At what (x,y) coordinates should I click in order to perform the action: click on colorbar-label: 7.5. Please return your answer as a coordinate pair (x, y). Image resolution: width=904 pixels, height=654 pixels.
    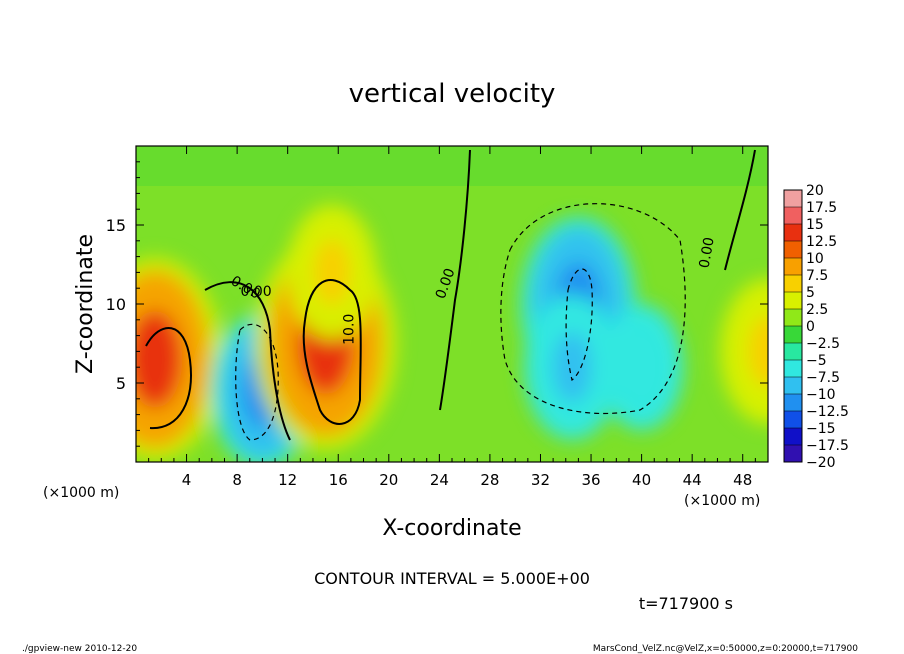
    Looking at the image, I should click on (817, 276).